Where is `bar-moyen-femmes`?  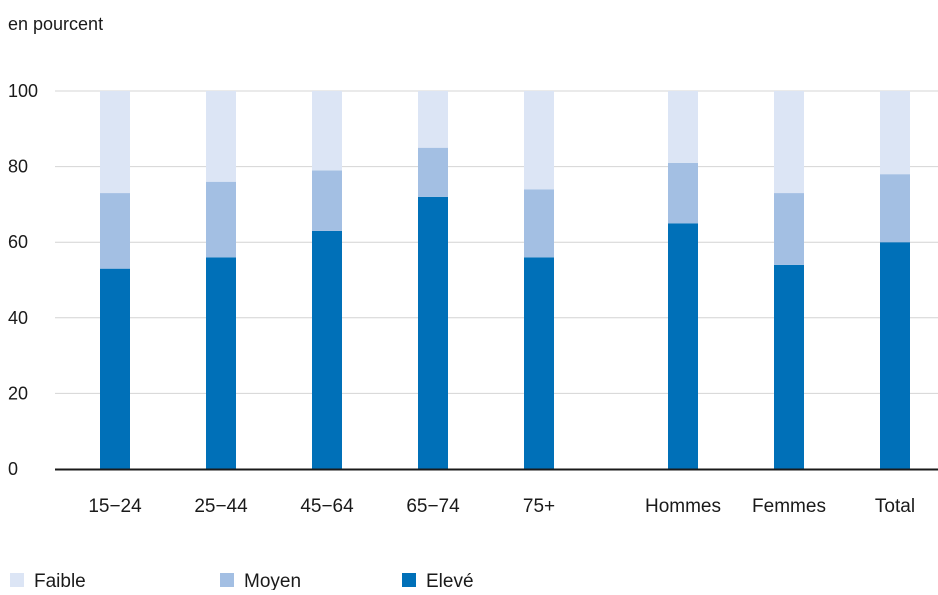 bar-moyen-femmes is located at coordinates (789, 229).